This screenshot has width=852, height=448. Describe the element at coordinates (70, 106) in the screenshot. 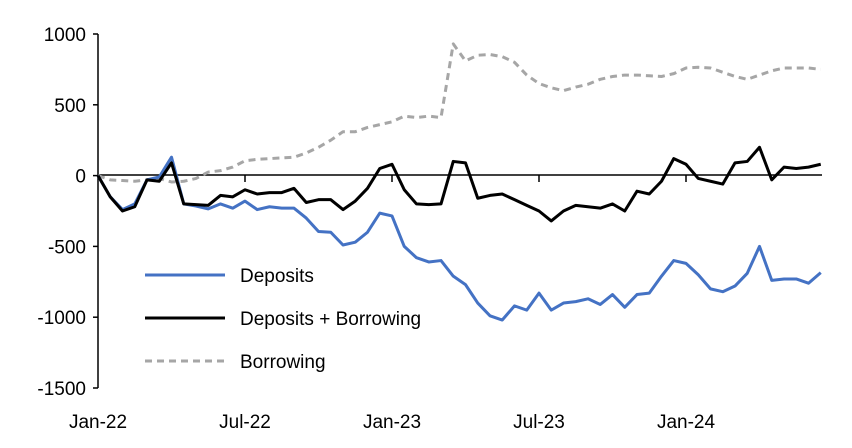

I see `y-tick-label: 500` at that location.